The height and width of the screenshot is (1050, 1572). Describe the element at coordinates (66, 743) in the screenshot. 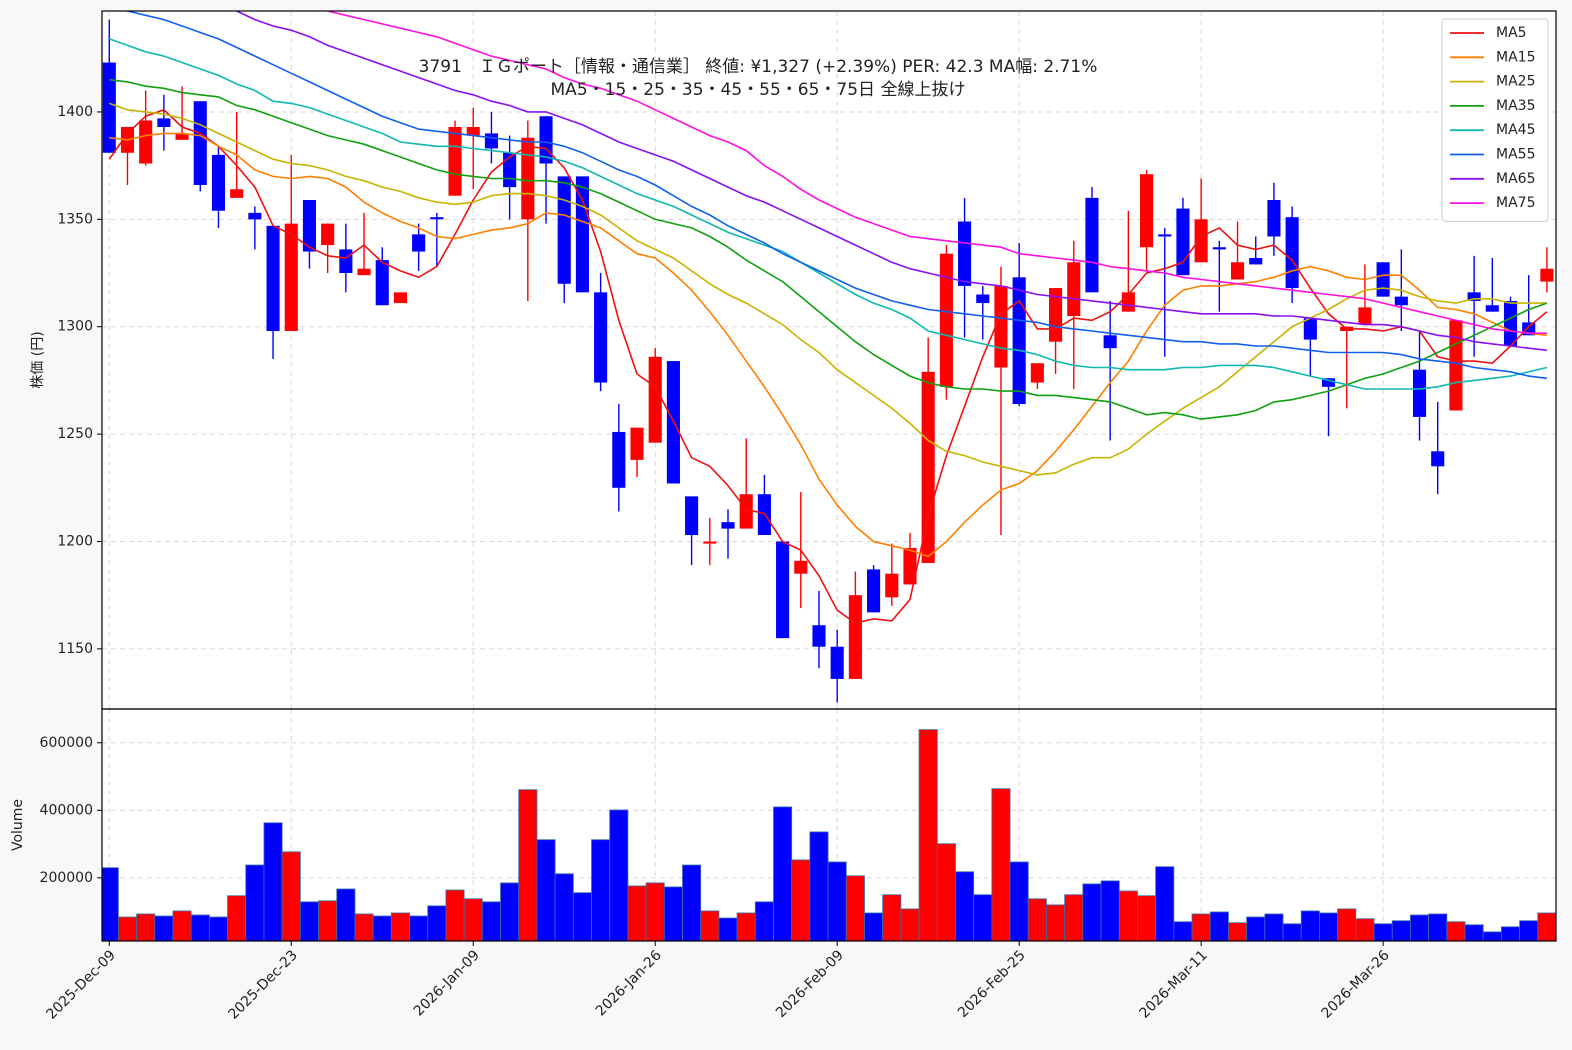

I see `y-tick-label: 600000` at that location.